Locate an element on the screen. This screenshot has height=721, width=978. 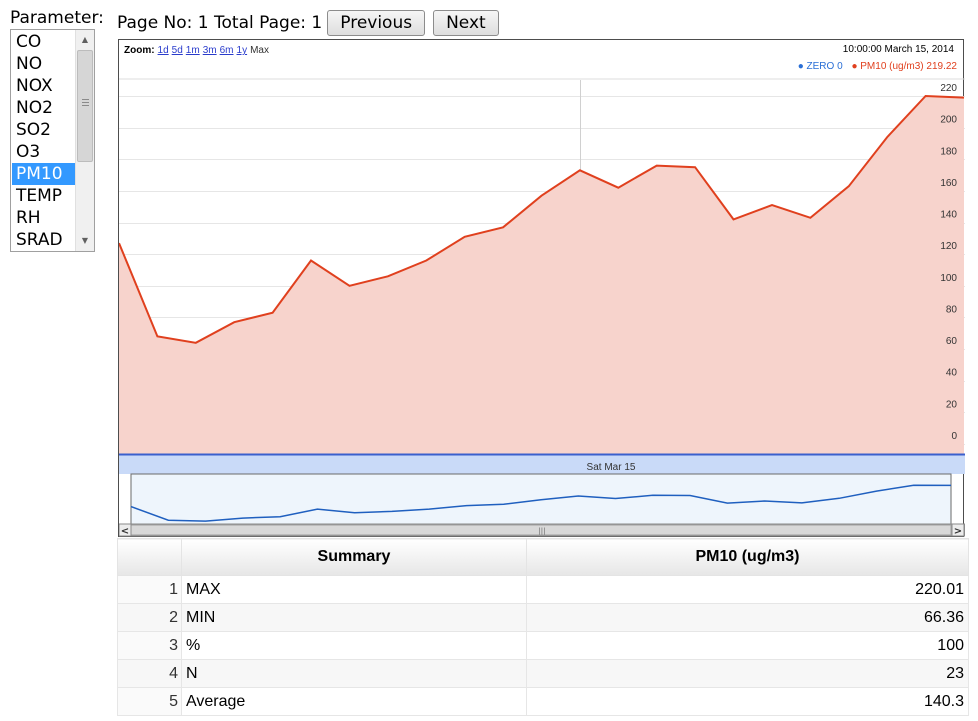
row-value: 100 is located at coordinates (747, 645).